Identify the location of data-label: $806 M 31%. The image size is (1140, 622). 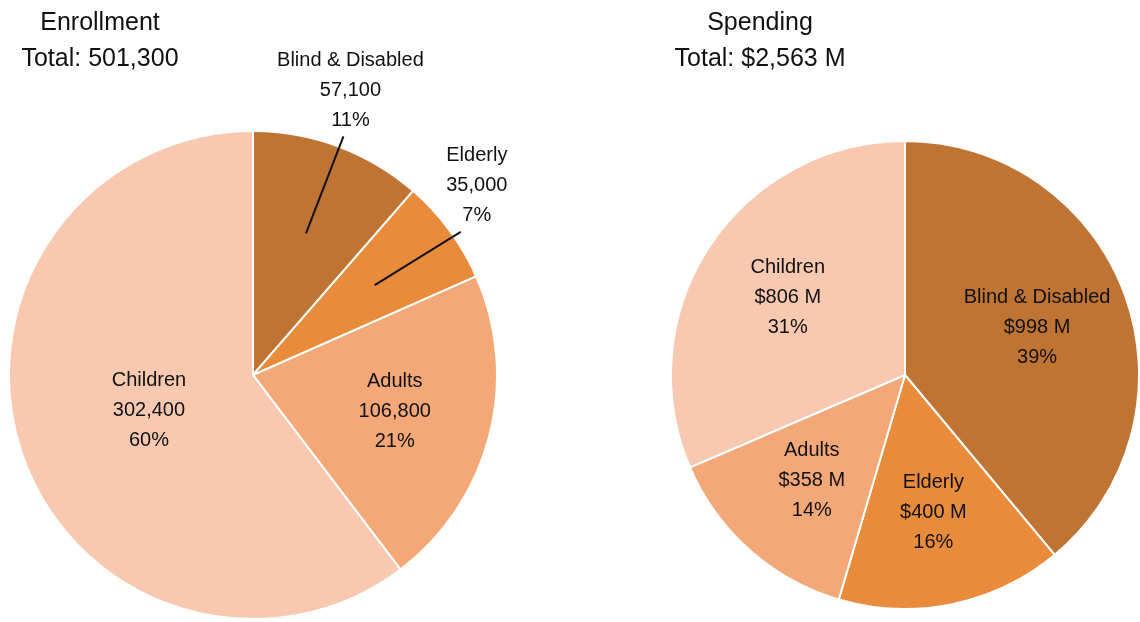
(788, 311).